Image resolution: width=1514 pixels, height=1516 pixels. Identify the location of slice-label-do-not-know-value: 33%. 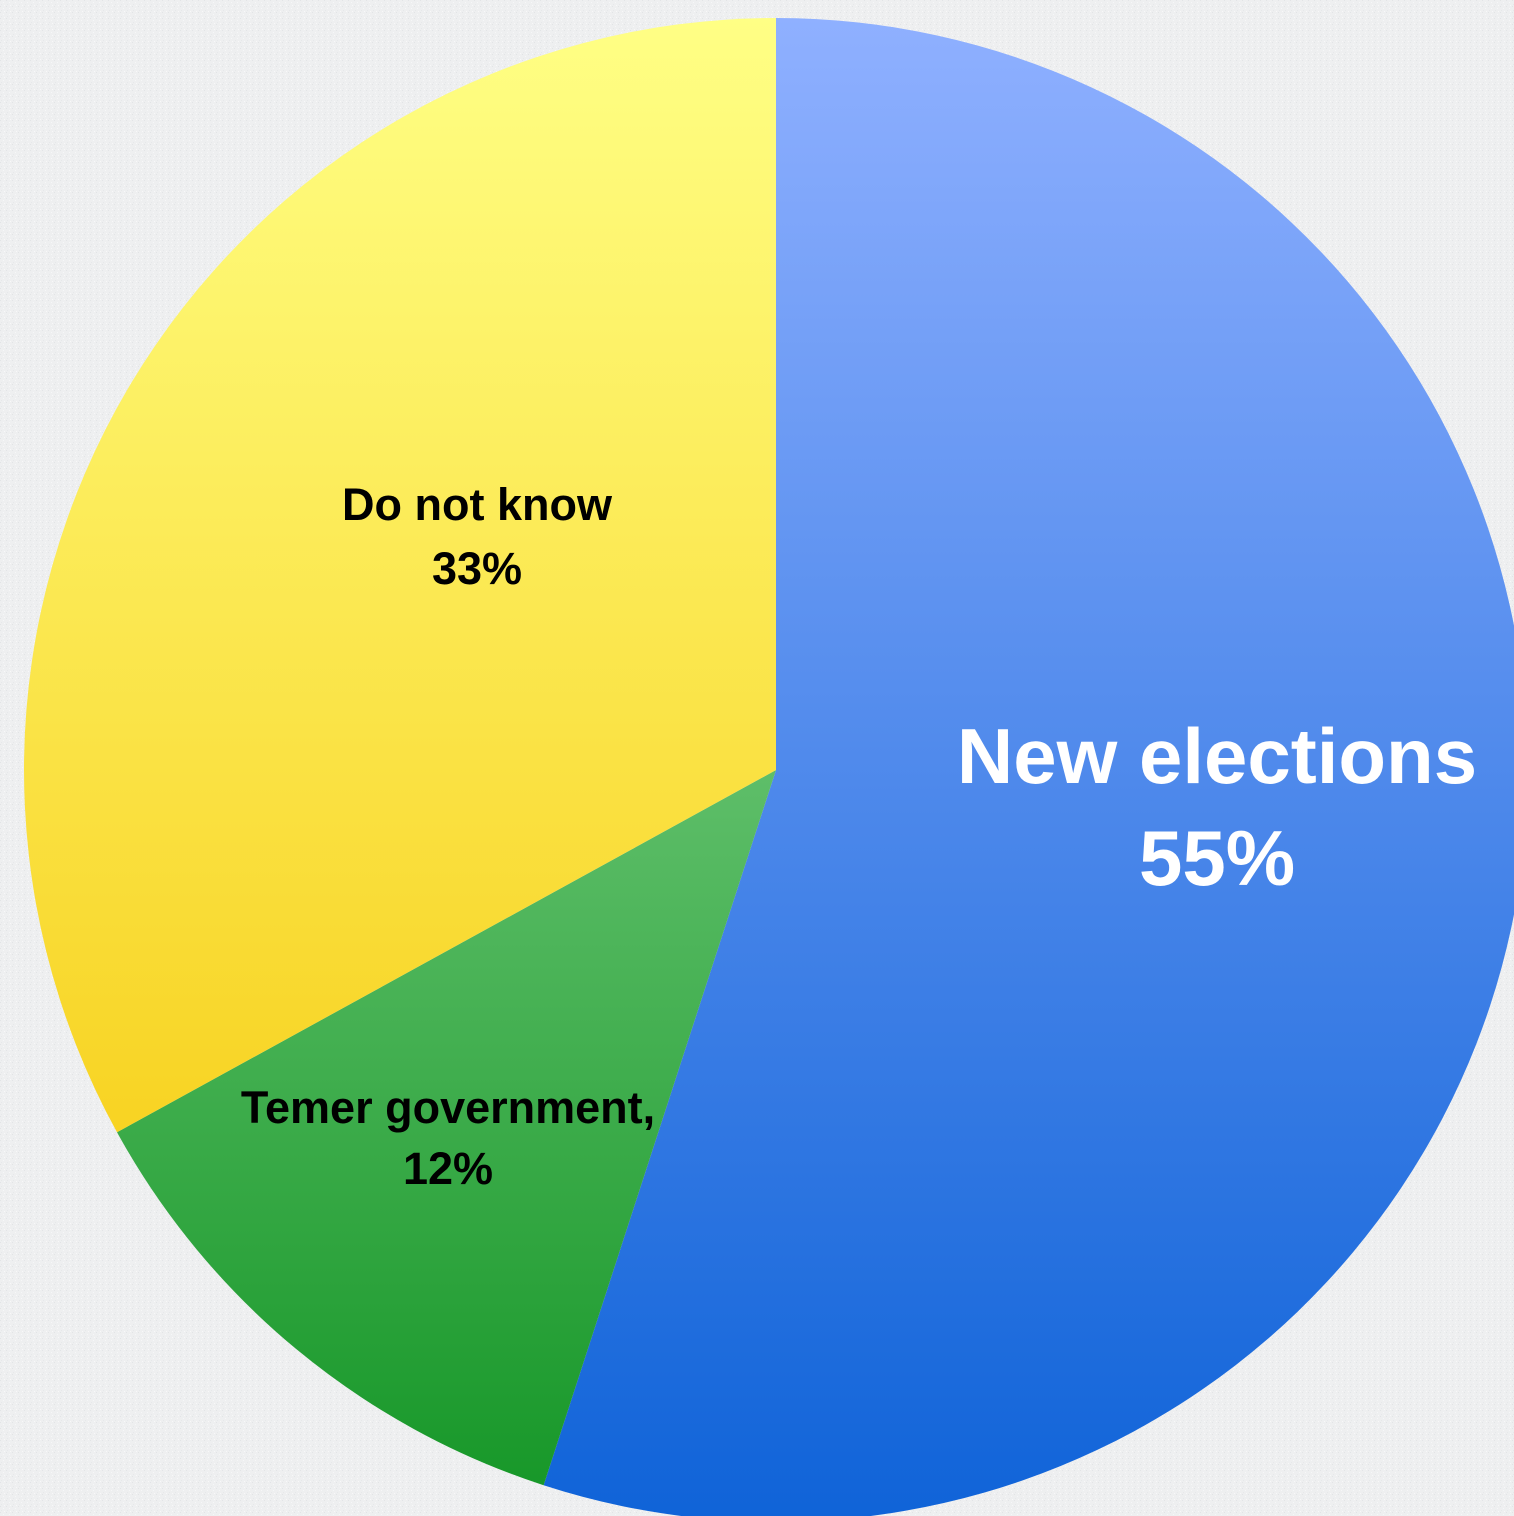
(477, 568).